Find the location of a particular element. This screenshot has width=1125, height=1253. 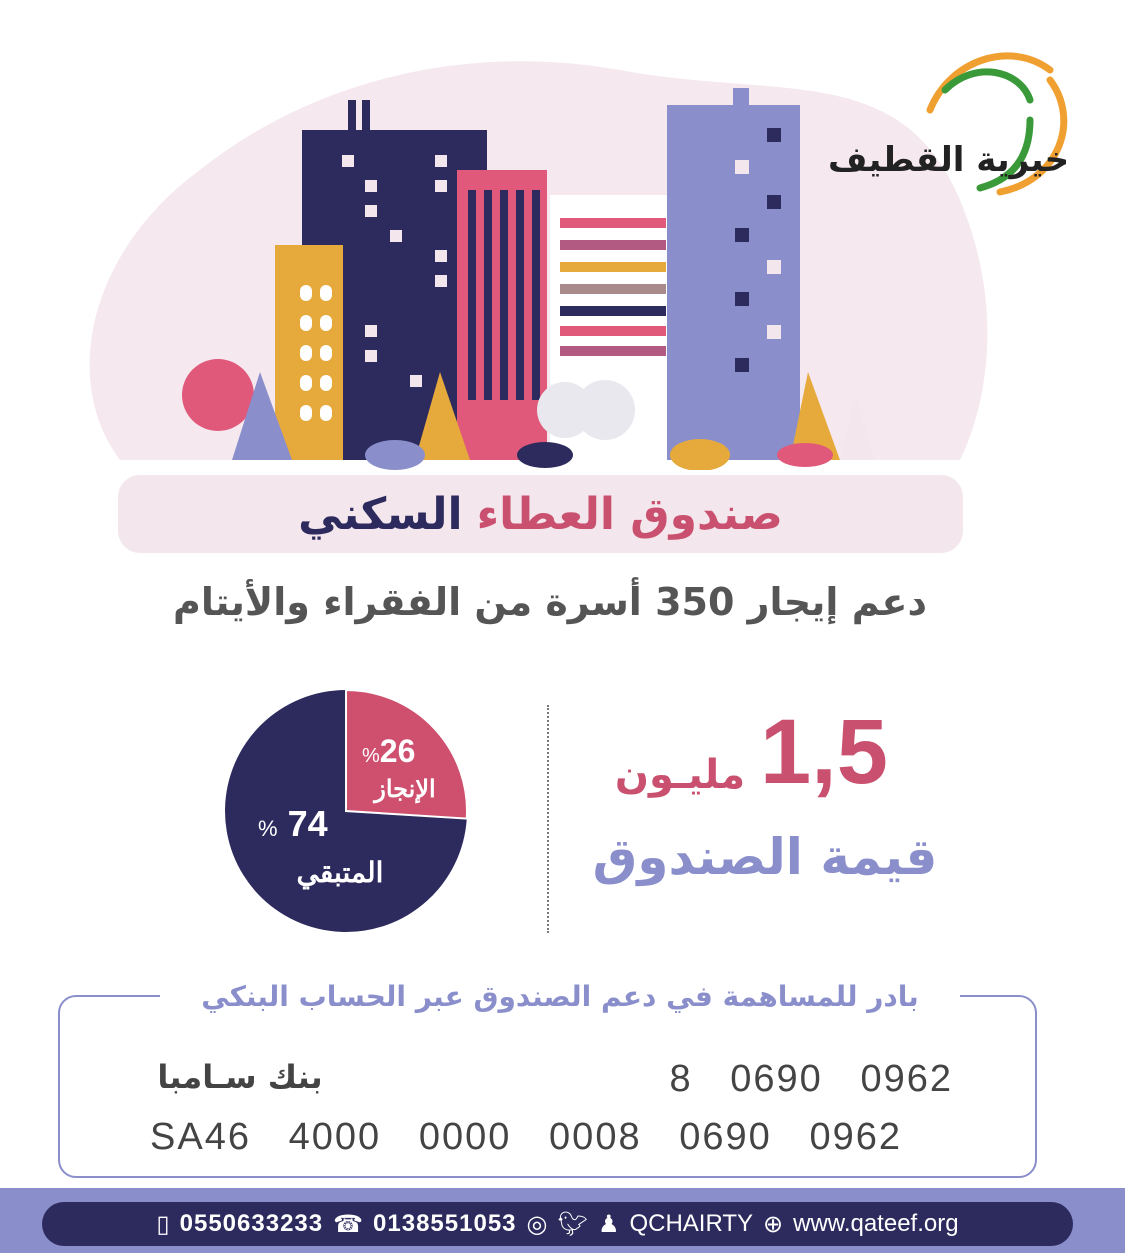

fund-label: قيمة الصندوق is located at coordinates (765, 857).